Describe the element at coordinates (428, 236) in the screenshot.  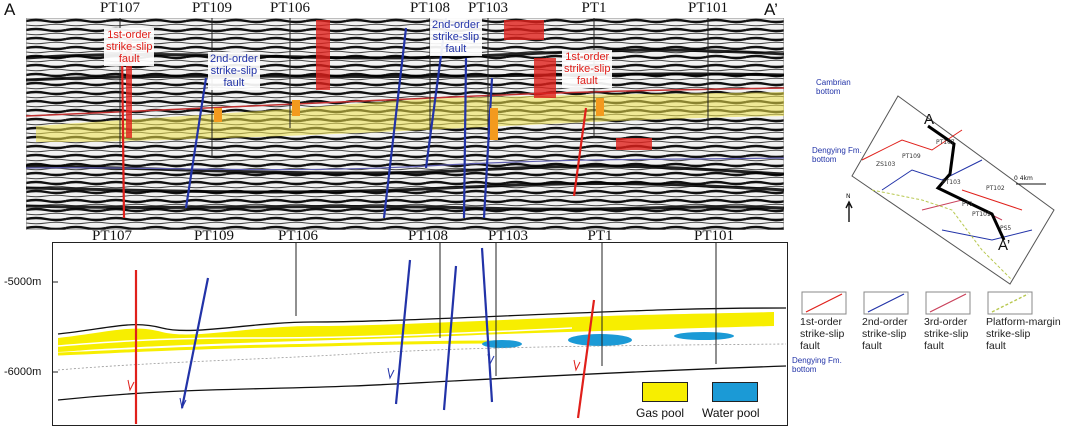
I see `model-well-label: PT108` at that location.